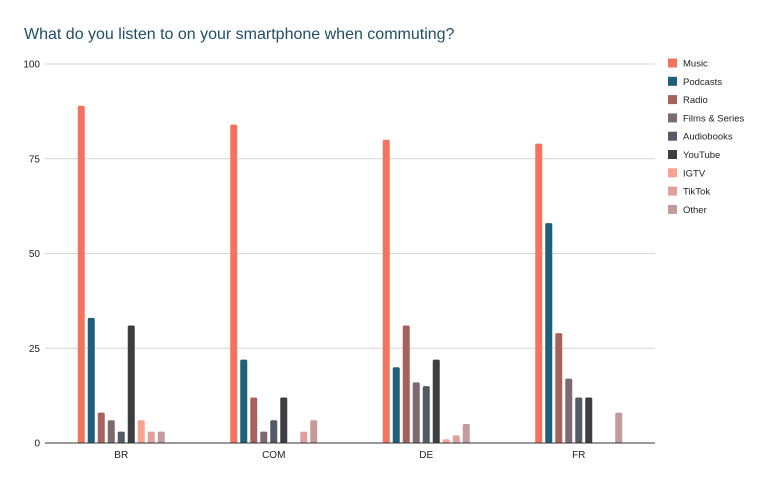 This screenshot has width=782, height=483. I want to click on bar-igtv-de, so click(446, 441).